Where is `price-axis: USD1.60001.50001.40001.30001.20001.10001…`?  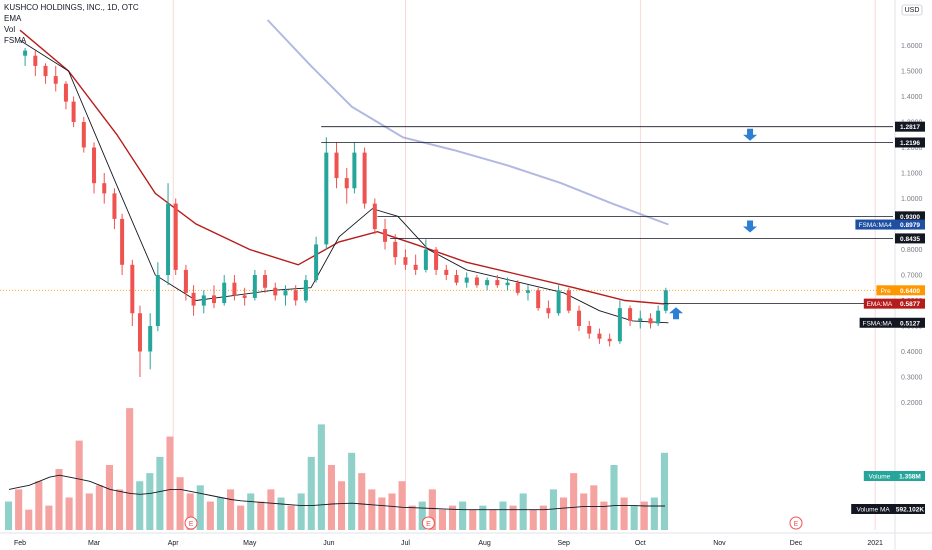 price-axis: USD1.60001.50001.40001.30001.20001.10001… is located at coordinates (913, 275).